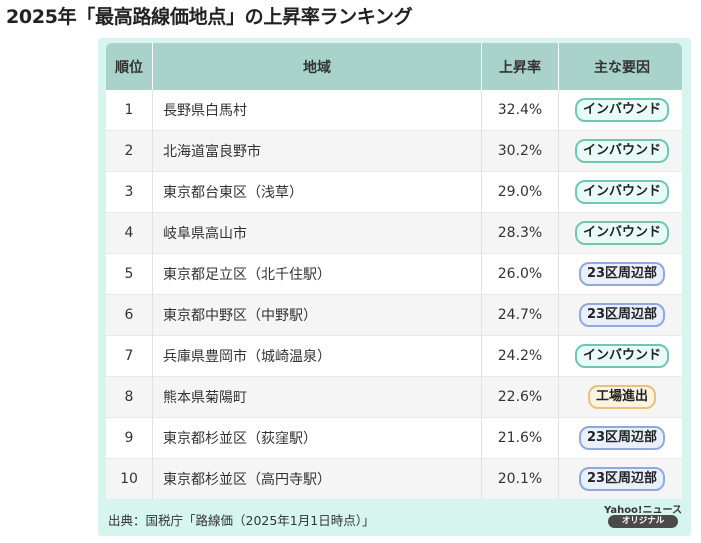 The width and height of the screenshot is (701, 543). I want to click on region-cell: 東京都杉並区（高円寺駅）, so click(317, 478).